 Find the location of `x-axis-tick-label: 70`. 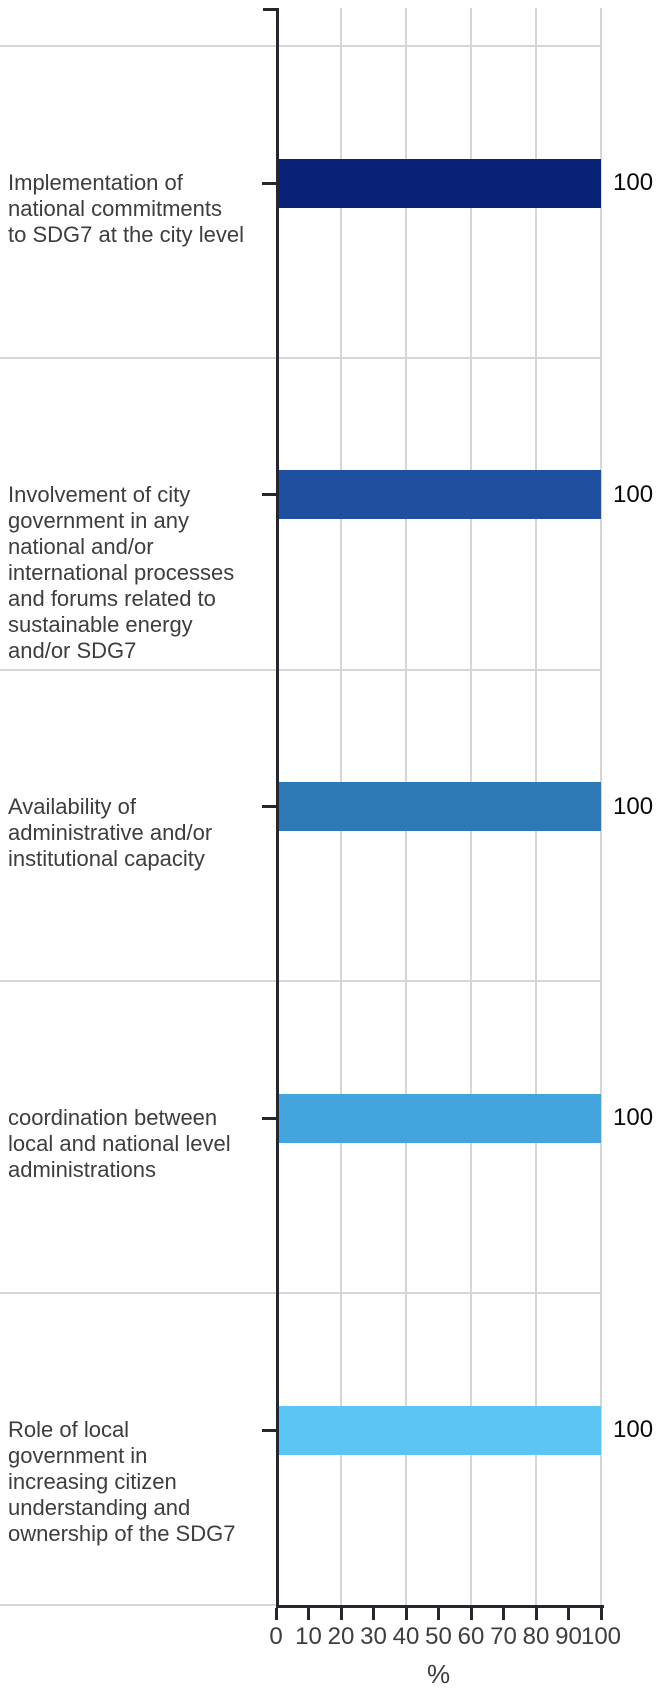

x-axis-tick-label: 70 is located at coordinates (503, 1636).